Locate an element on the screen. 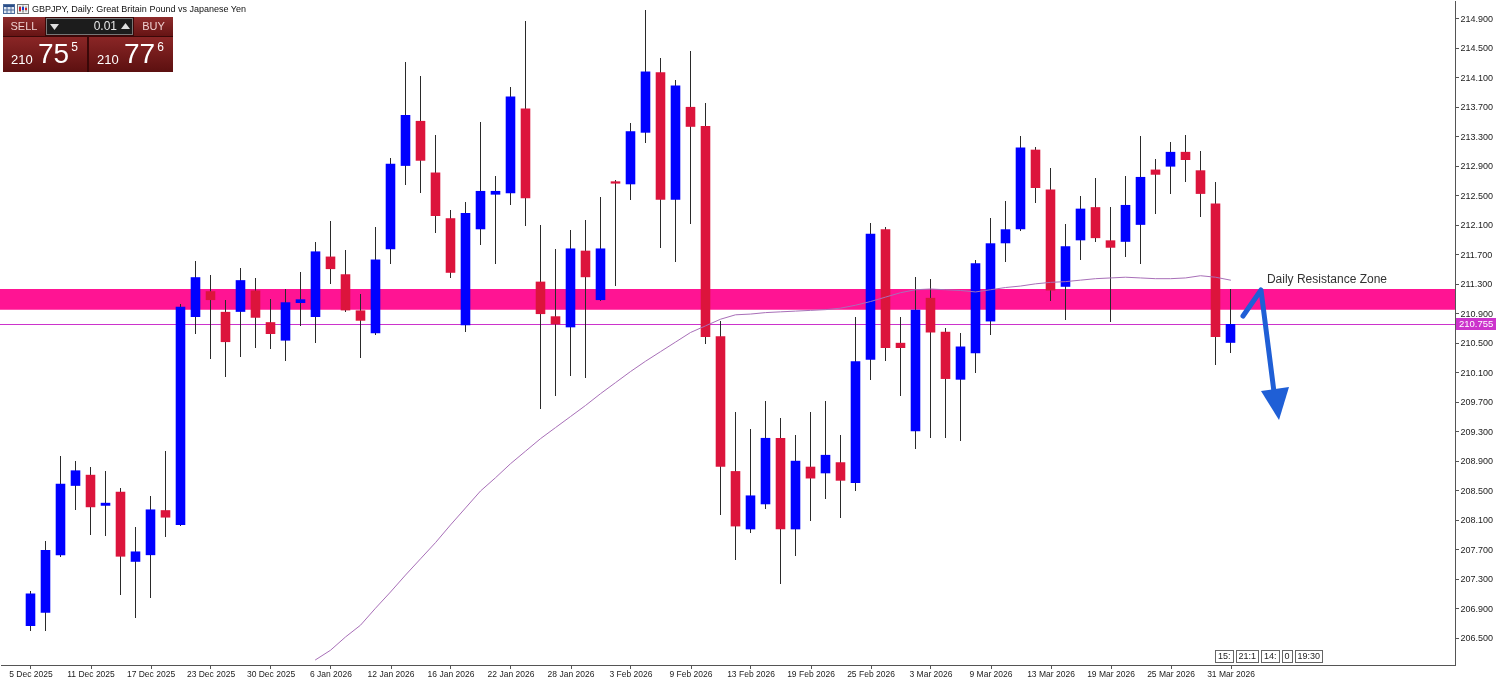 The height and width of the screenshot is (680, 1499). y-tick-label: 211.700 is located at coordinates (1476, 254).